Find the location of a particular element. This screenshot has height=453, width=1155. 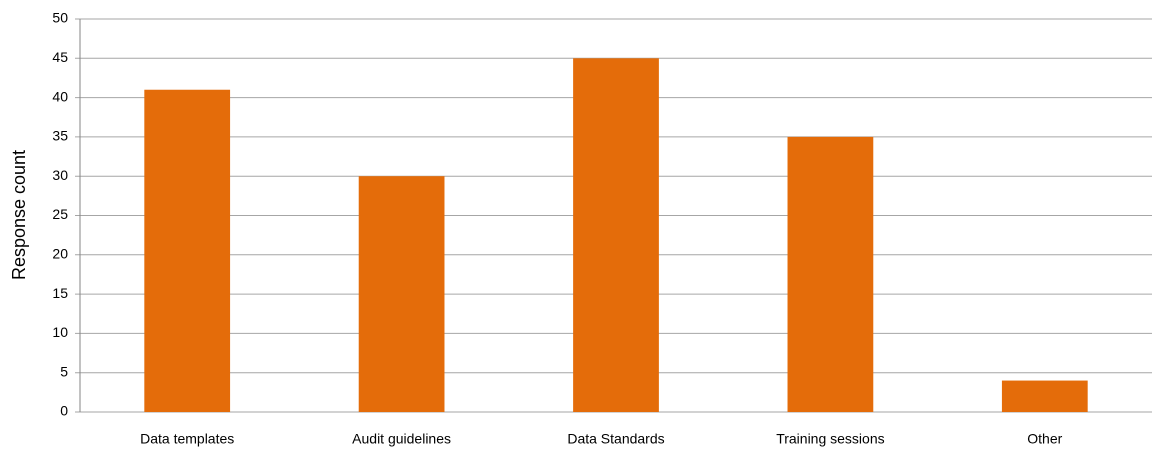

y-tick-label: 15 is located at coordinates (60, 293).